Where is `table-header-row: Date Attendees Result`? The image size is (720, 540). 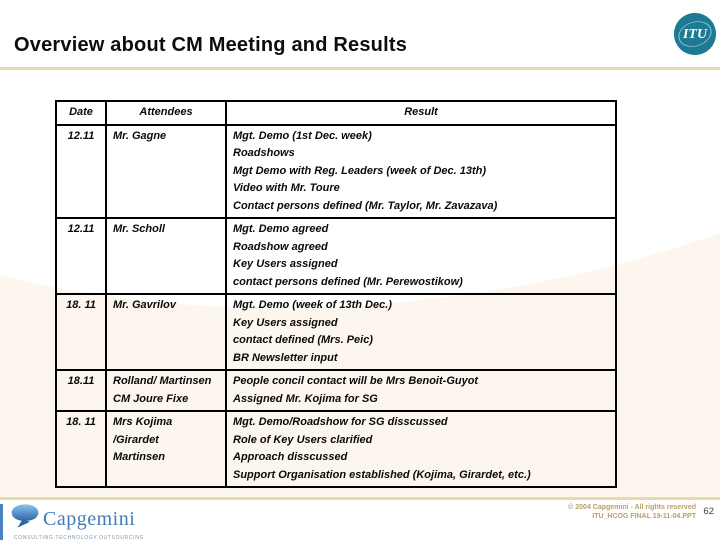 table-header-row: Date Attendees Result is located at coordinates (336, 113).